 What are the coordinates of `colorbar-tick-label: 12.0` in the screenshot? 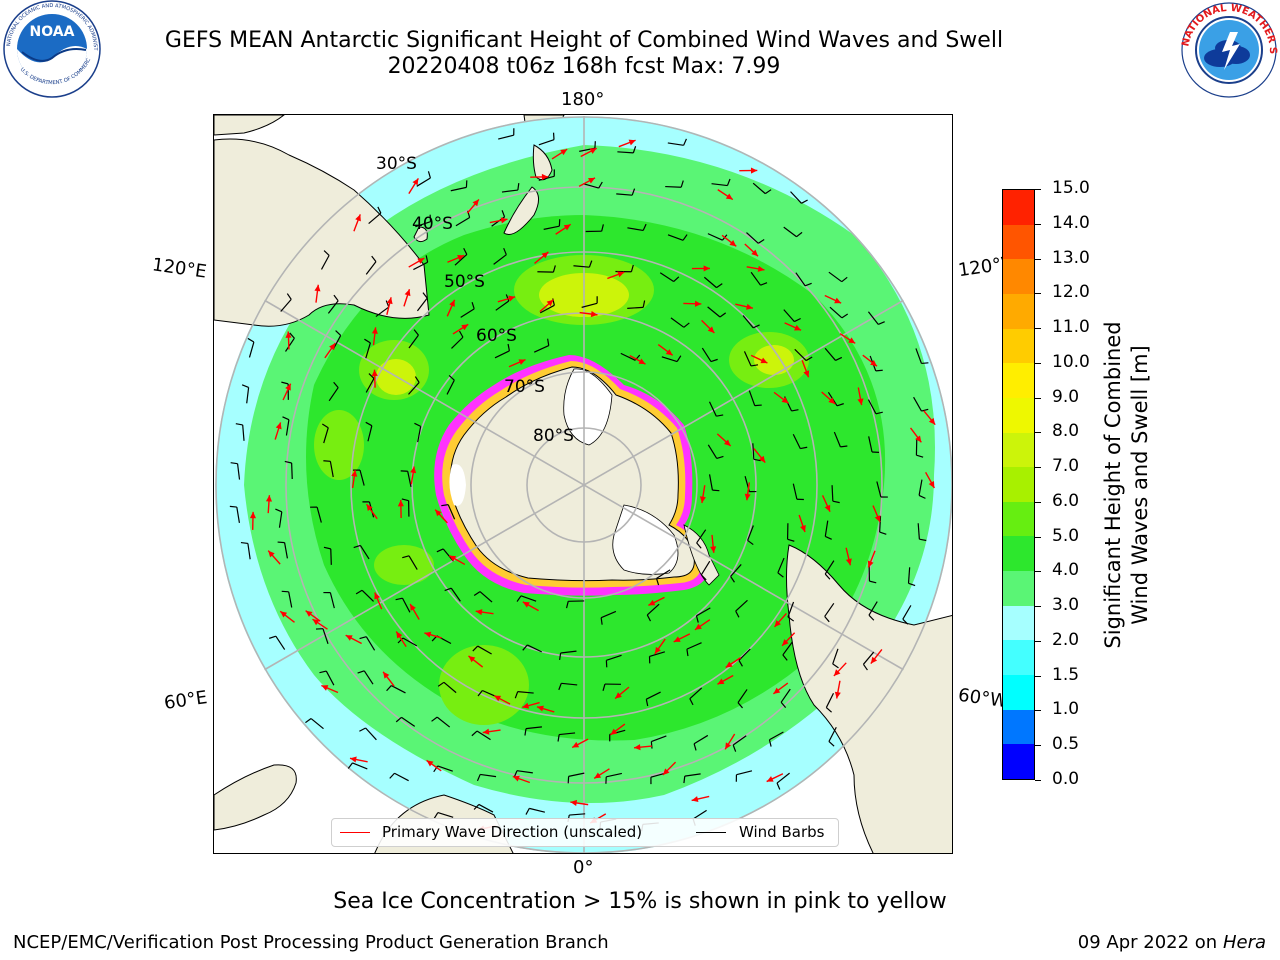 It's located at (1071, 292).